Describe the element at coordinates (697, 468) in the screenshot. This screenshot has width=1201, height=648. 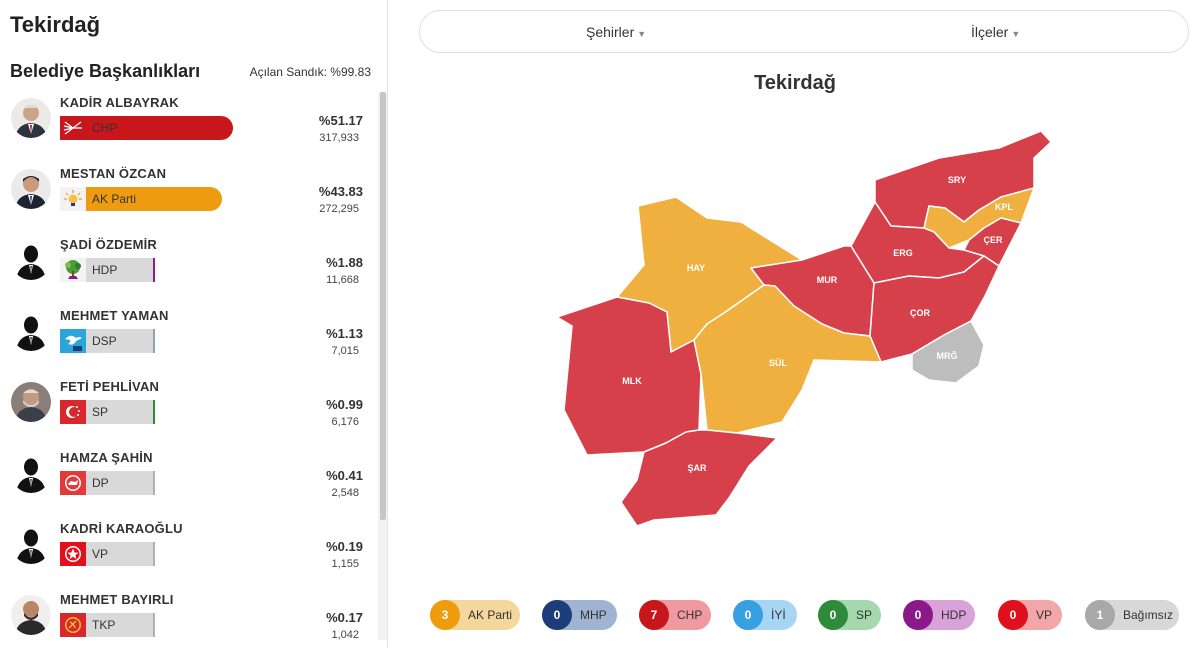
I see `district-label-sar: ŞAR` at that location.